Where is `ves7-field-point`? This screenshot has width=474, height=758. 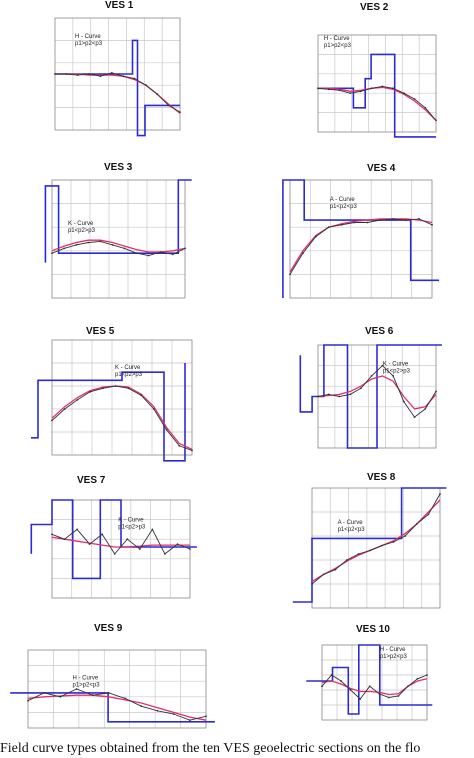
ves7-field-point is located at coordinates (52, 534).